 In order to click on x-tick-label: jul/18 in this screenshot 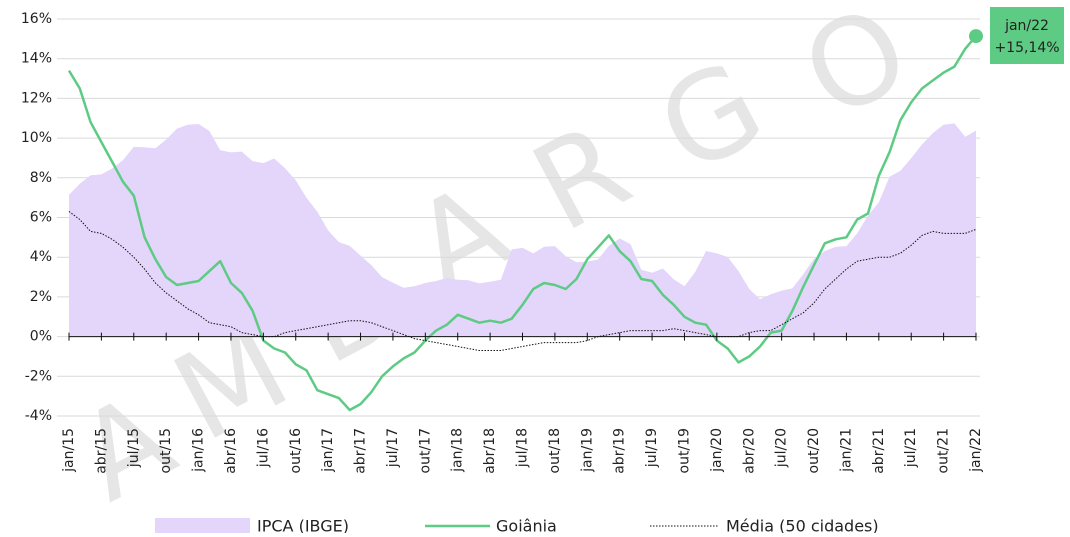, I will do `click(523, 448)`.